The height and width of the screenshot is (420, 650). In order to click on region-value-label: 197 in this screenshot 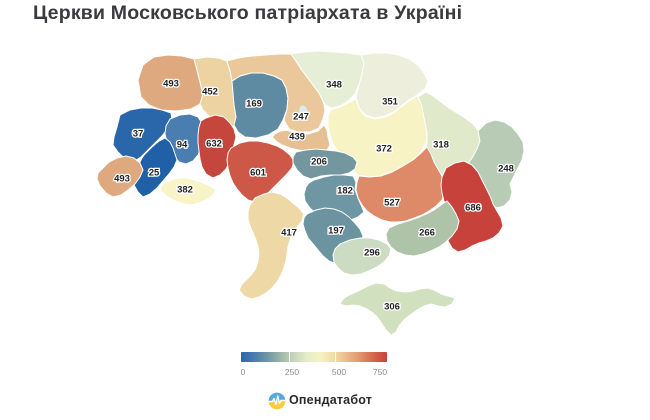, I will do `click(336, 231)`.